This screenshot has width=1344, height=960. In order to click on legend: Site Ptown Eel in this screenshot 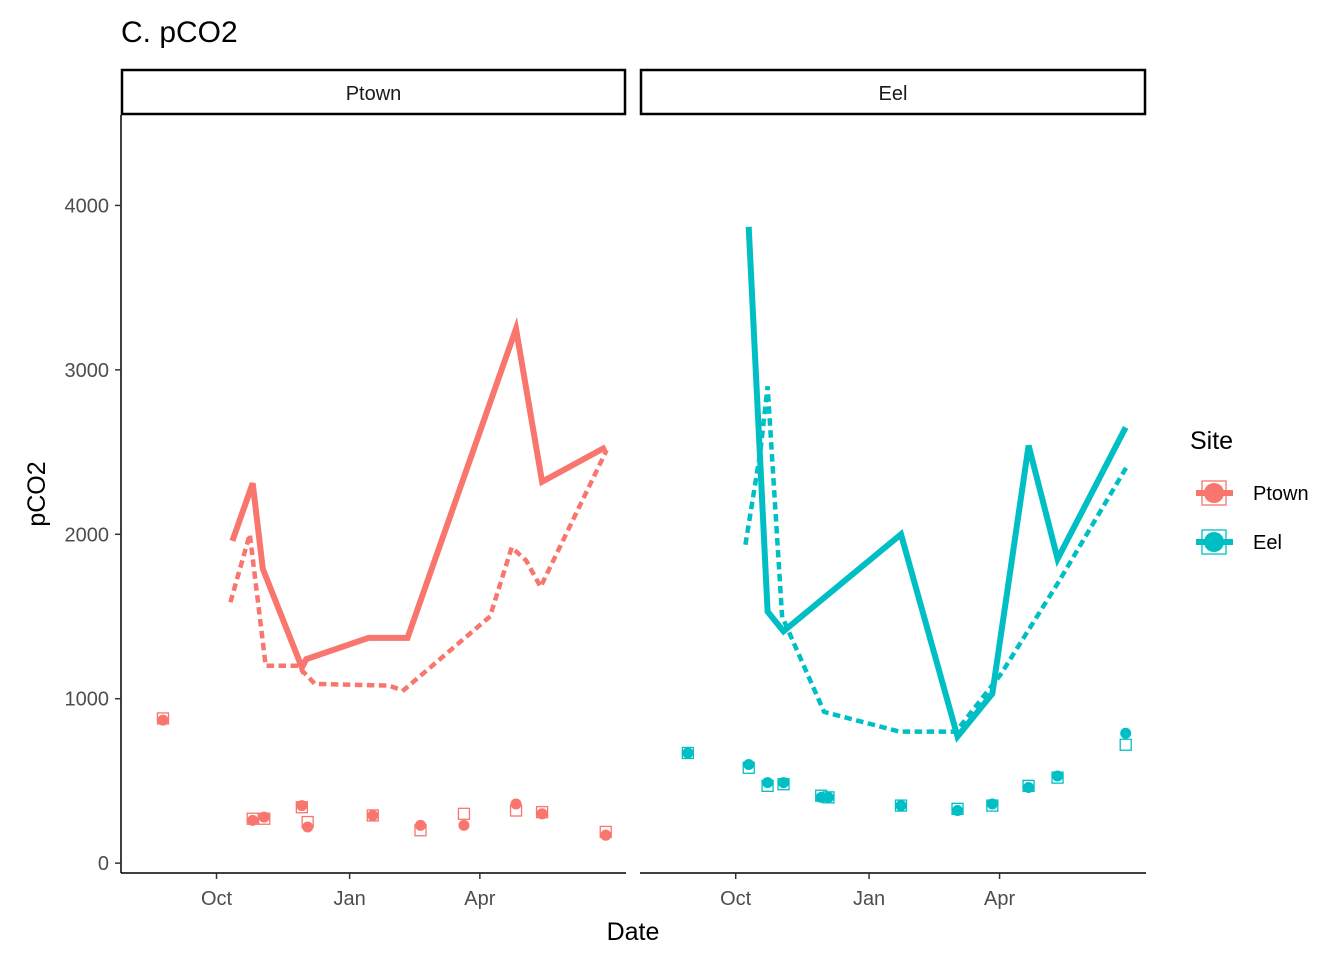, I will do `click(1249, 491)`.